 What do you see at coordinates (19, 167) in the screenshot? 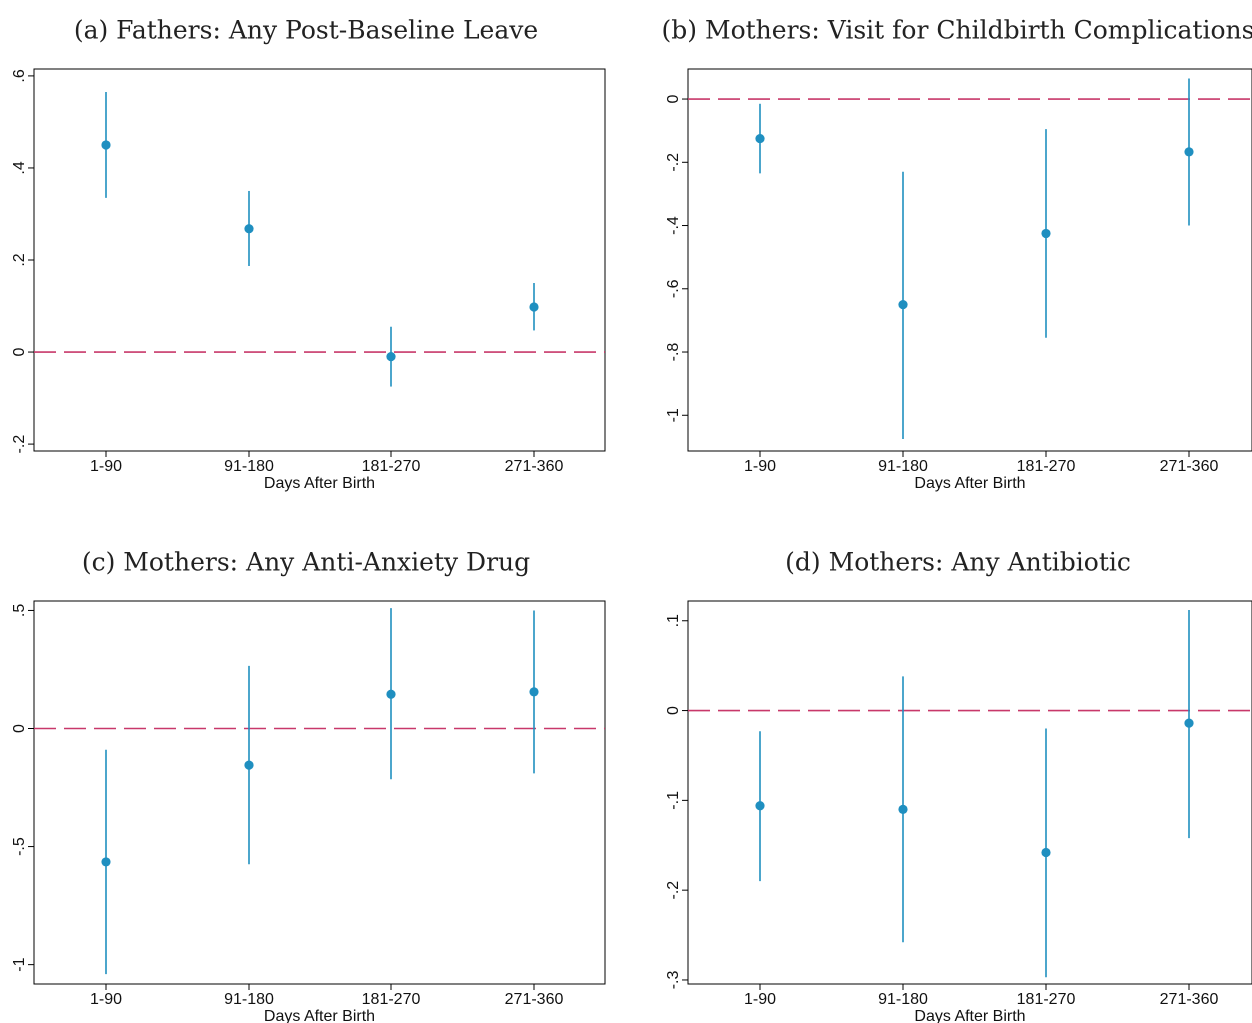
I see `y-tick-label: .4` at bounding box center [19, 167].